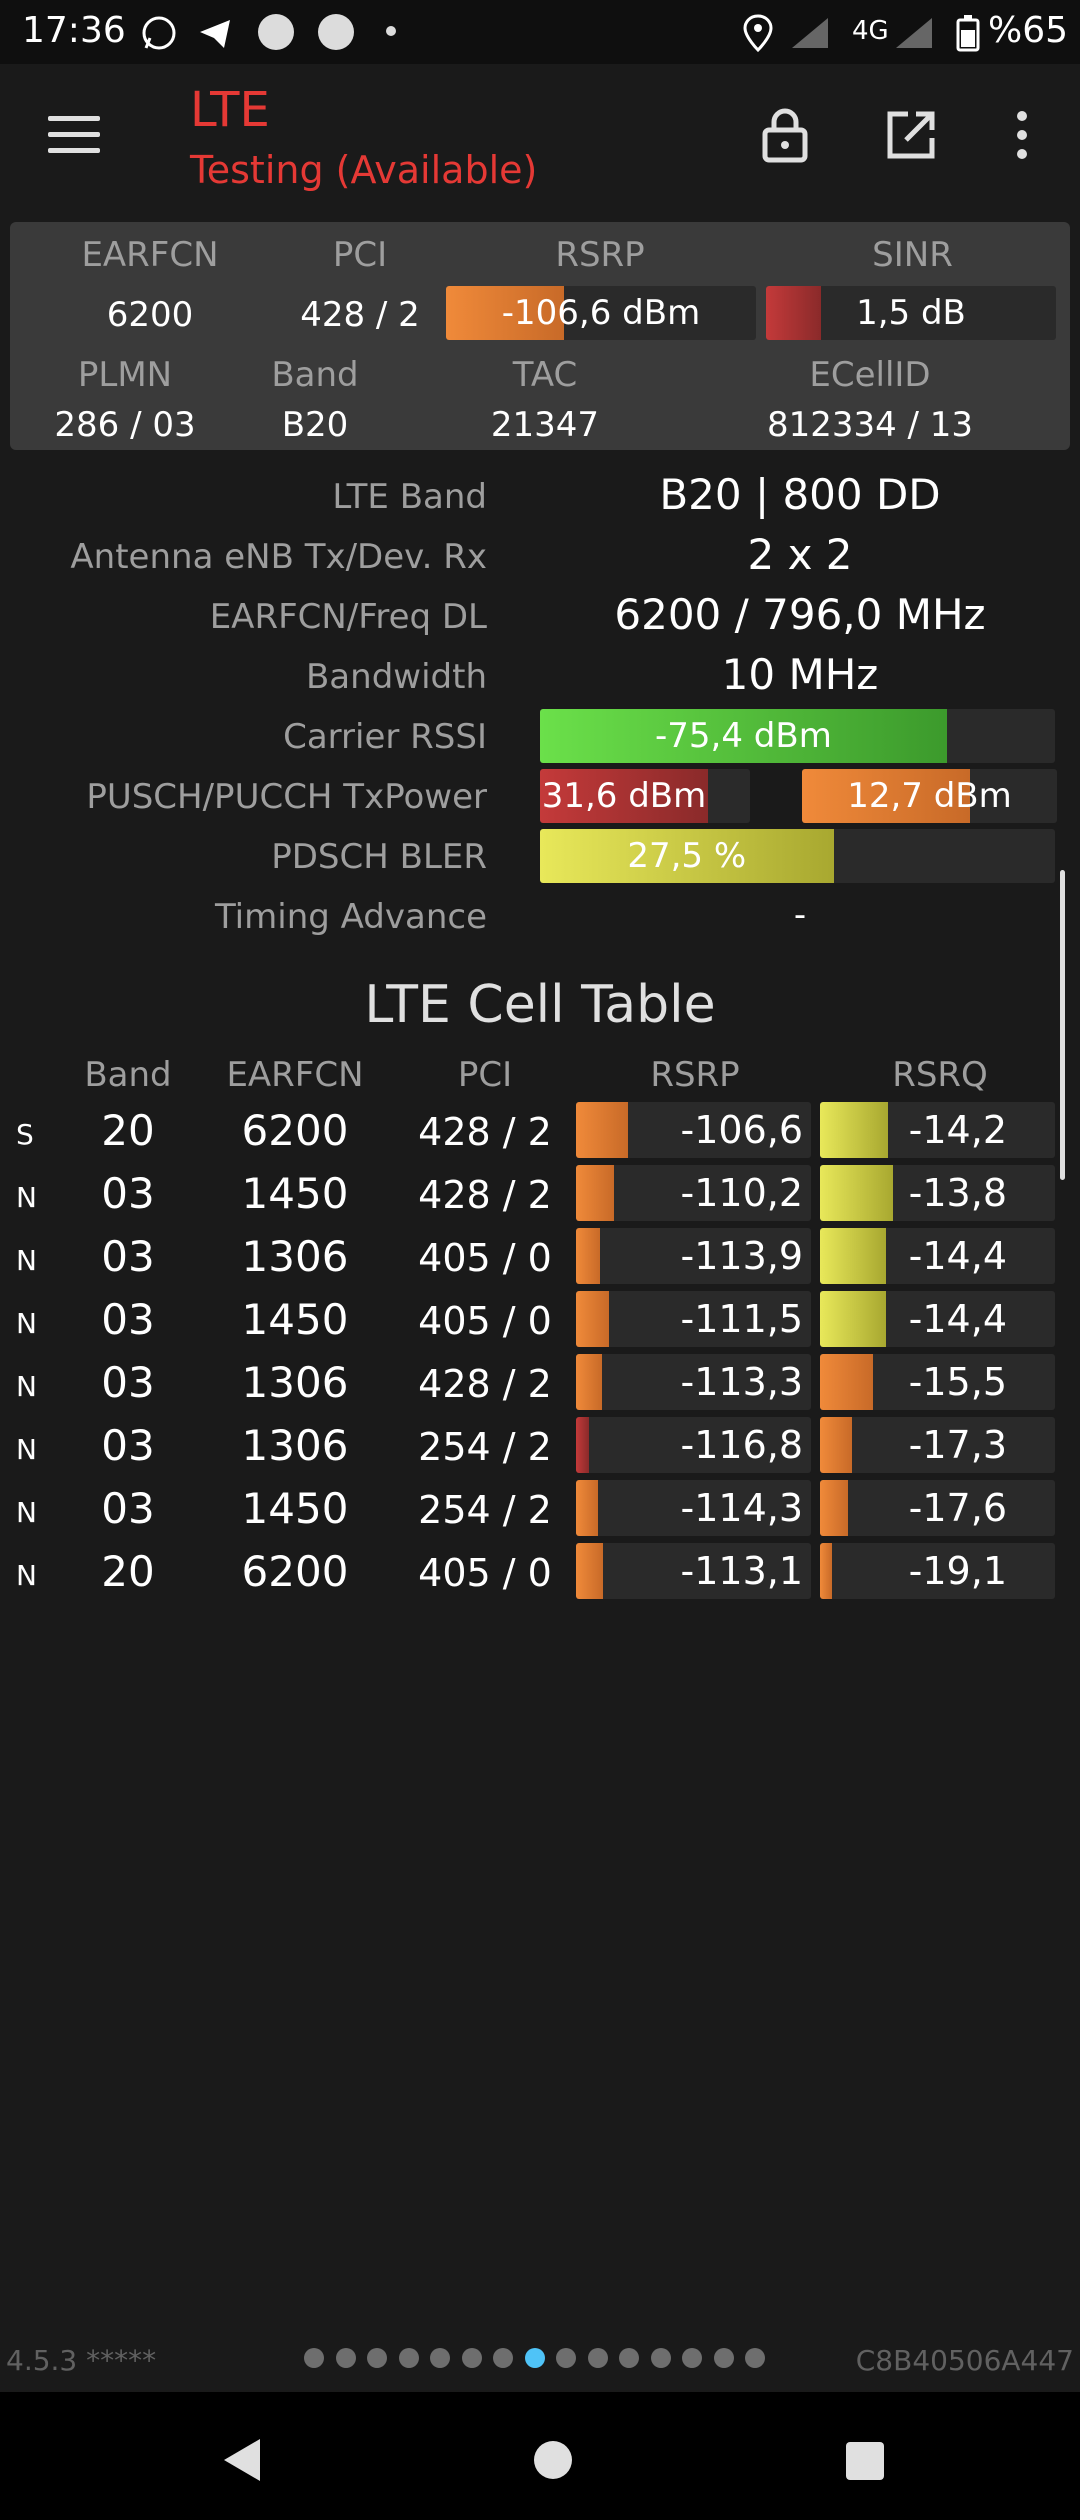 The image size is (1080, 2520). I want to click on rsrp-value: -106,6 dBm, so click(601, 313).